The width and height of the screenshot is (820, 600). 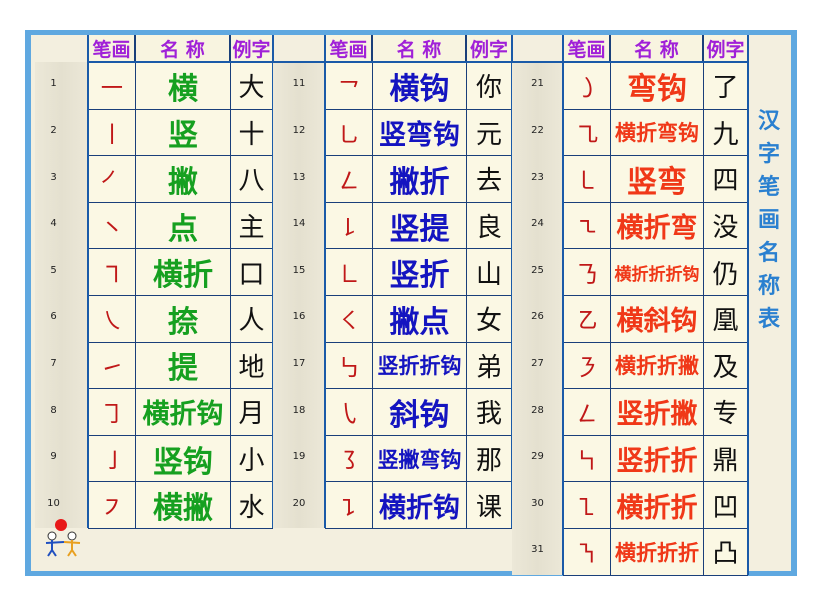 What do you see at coordinates (183, 225) in the screenshot?
I see `stroke-name: 点` at bounding box center [183, 225].